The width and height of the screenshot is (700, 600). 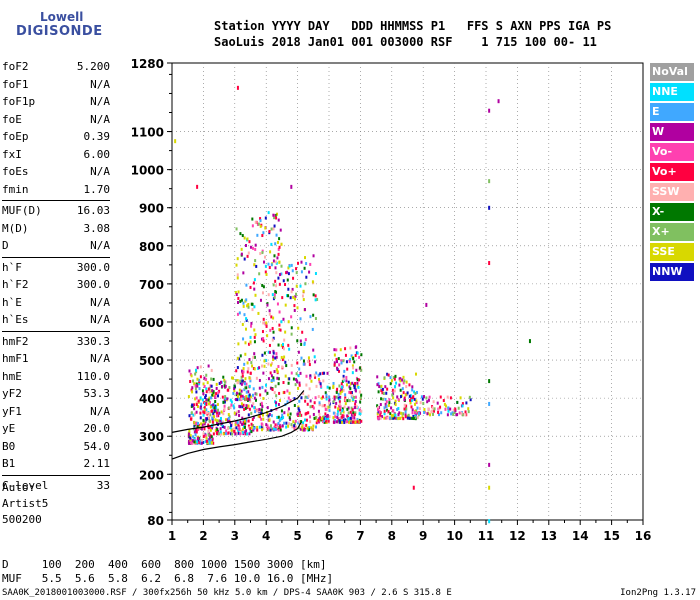 What do you see at coordinates (56, 102) in the screenshot?
I see `param-row: foF1p N/A` at bounding box center [56, 102].